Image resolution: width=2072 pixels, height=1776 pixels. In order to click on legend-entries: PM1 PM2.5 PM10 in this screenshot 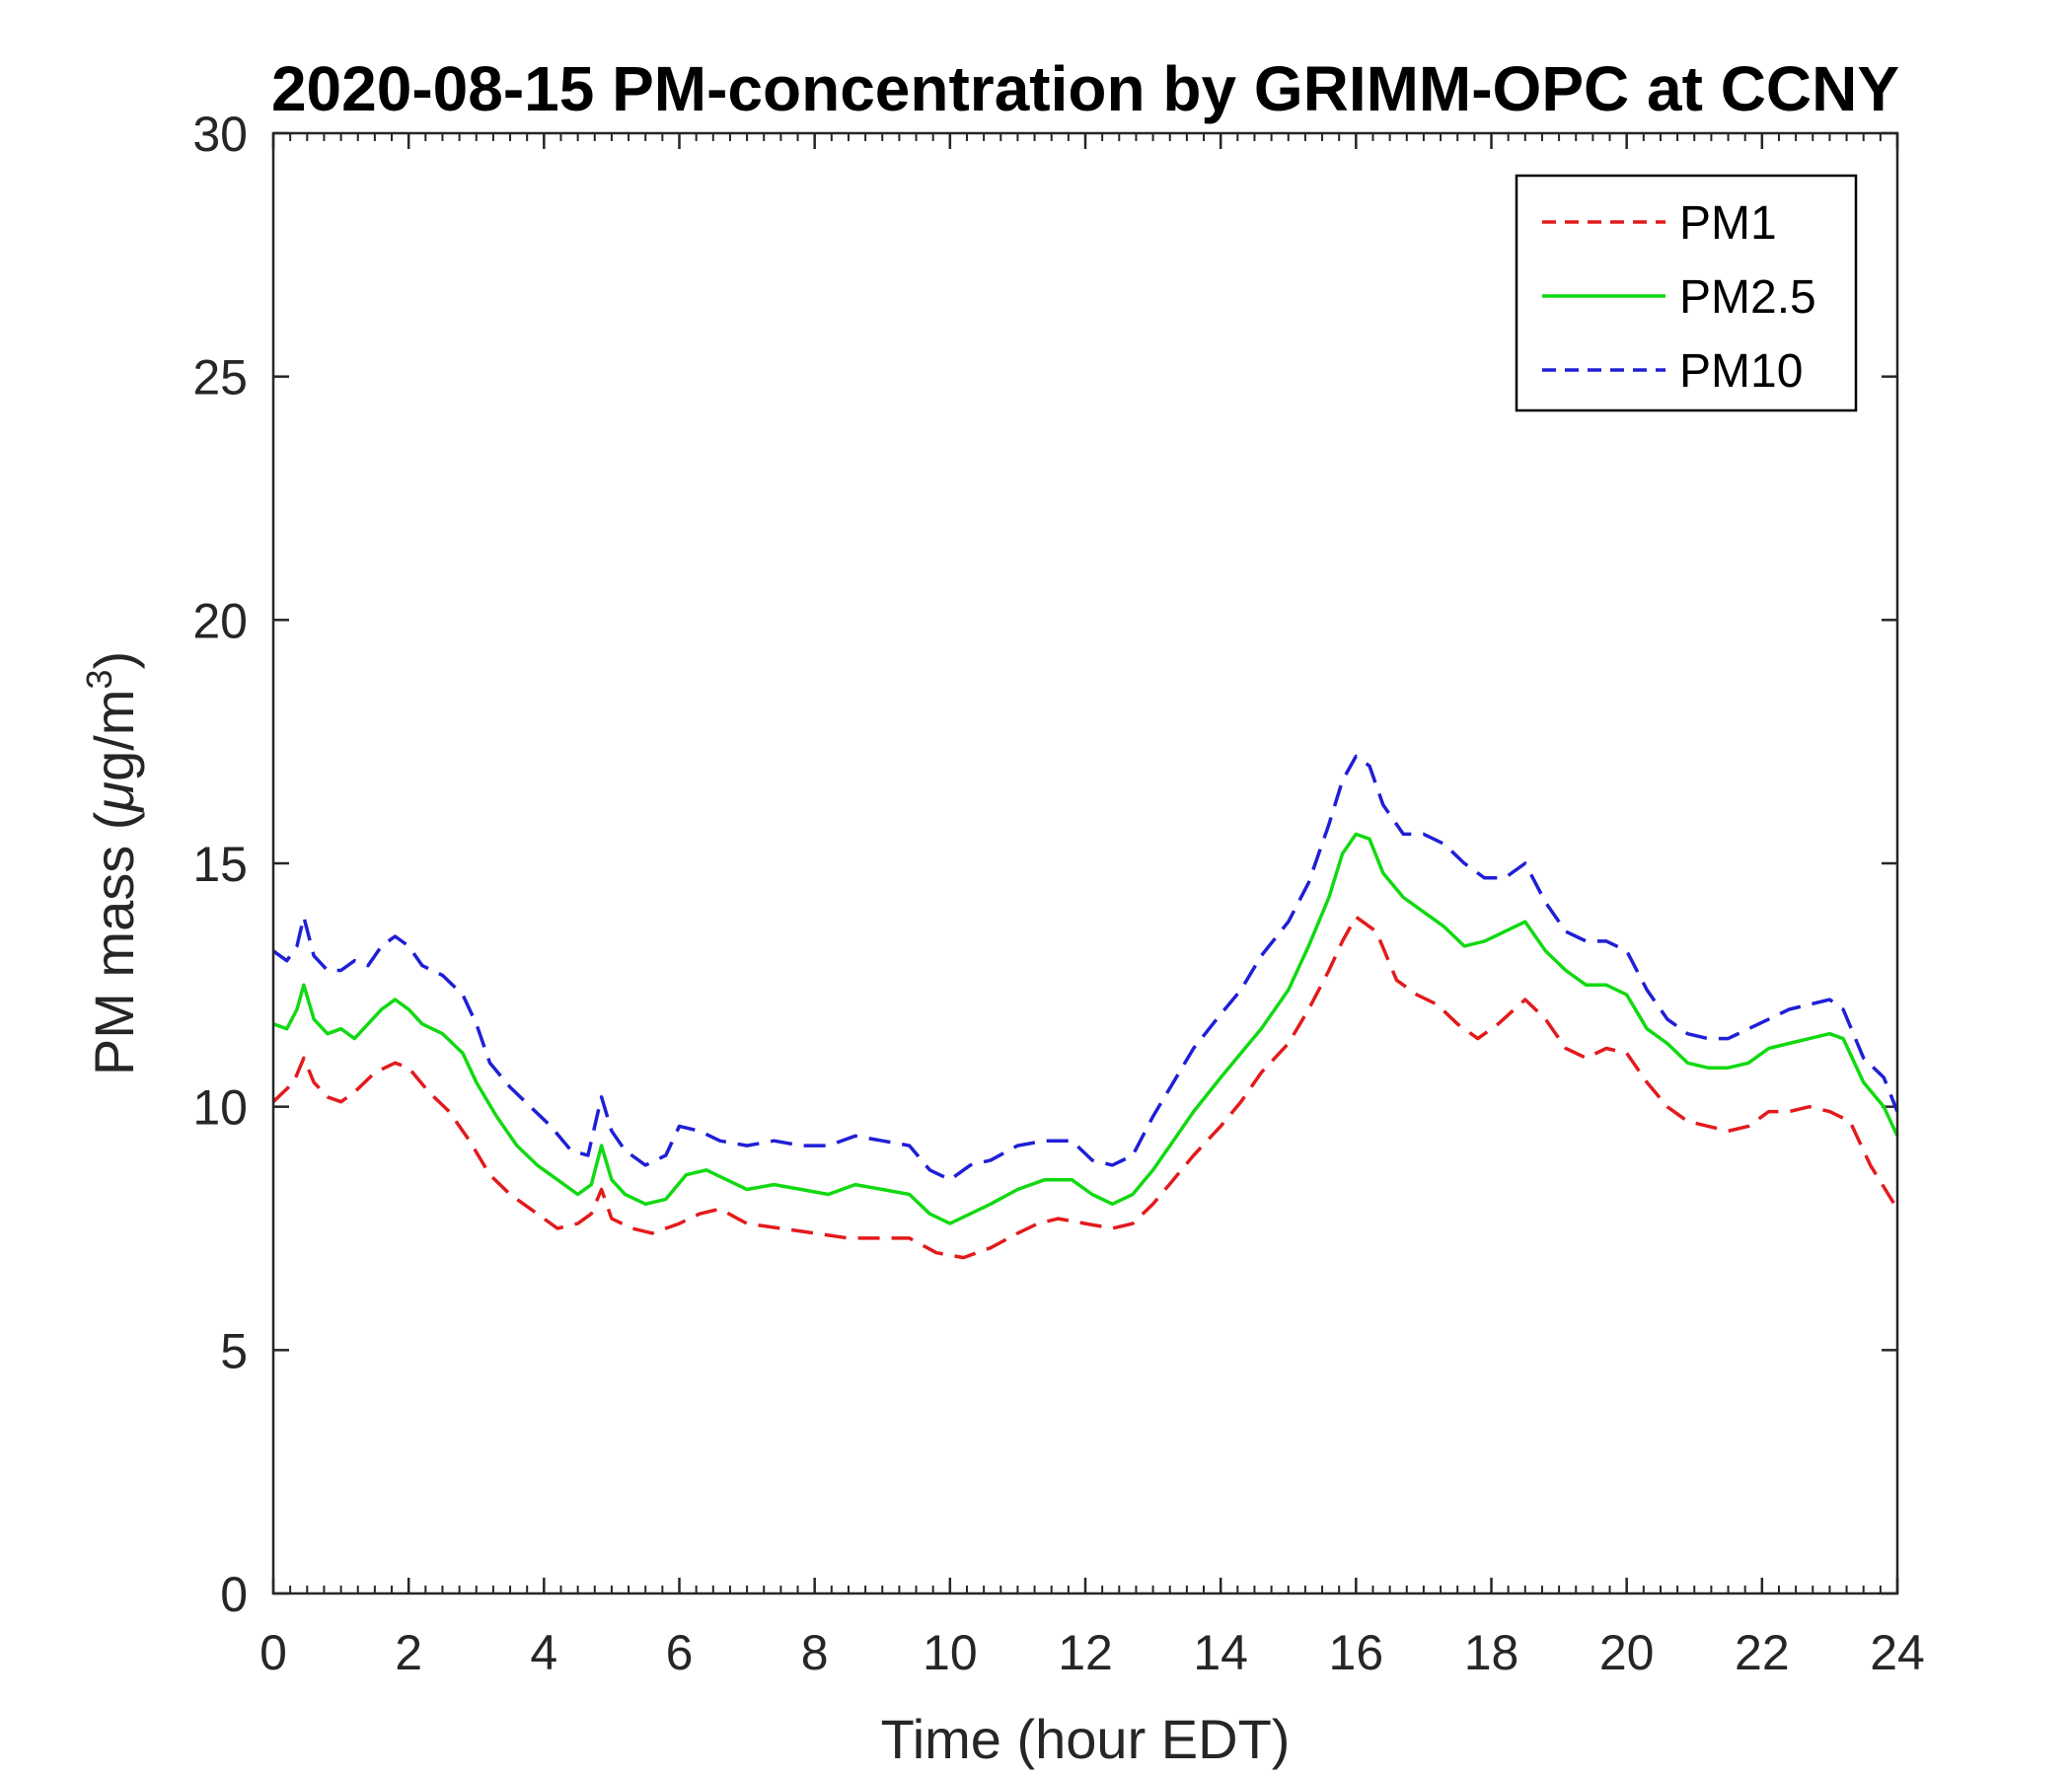, I will do `click(1679, 298)`.